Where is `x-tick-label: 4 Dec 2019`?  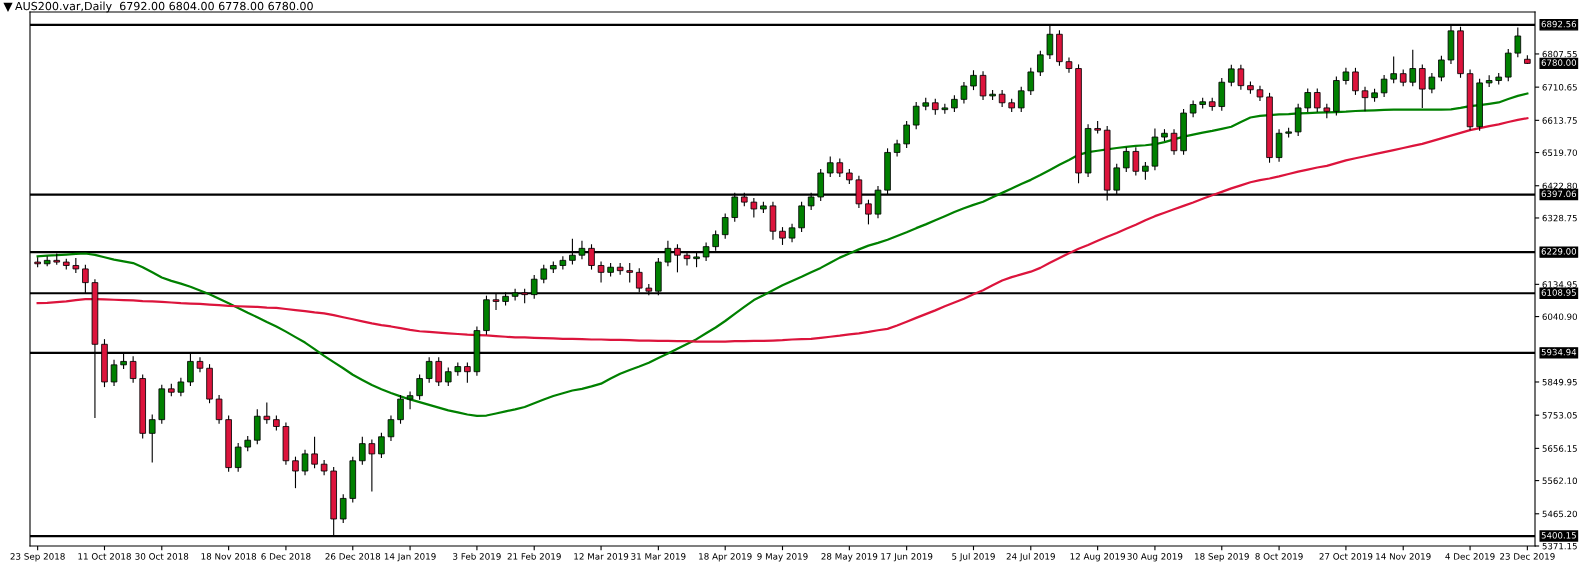 x-tick-label: 4 Dec 2019 is located at coordinates (1470, 556).